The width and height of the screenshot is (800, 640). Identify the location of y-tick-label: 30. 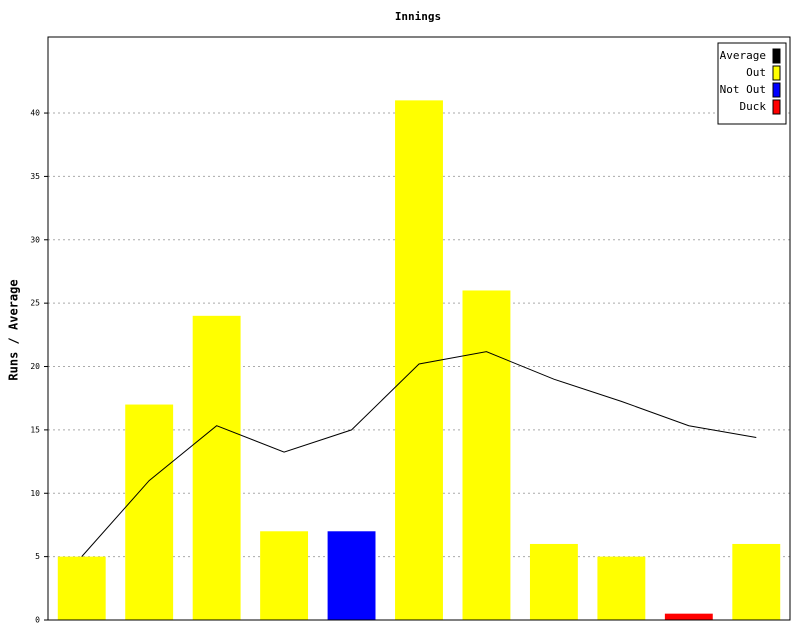
(35, 239).